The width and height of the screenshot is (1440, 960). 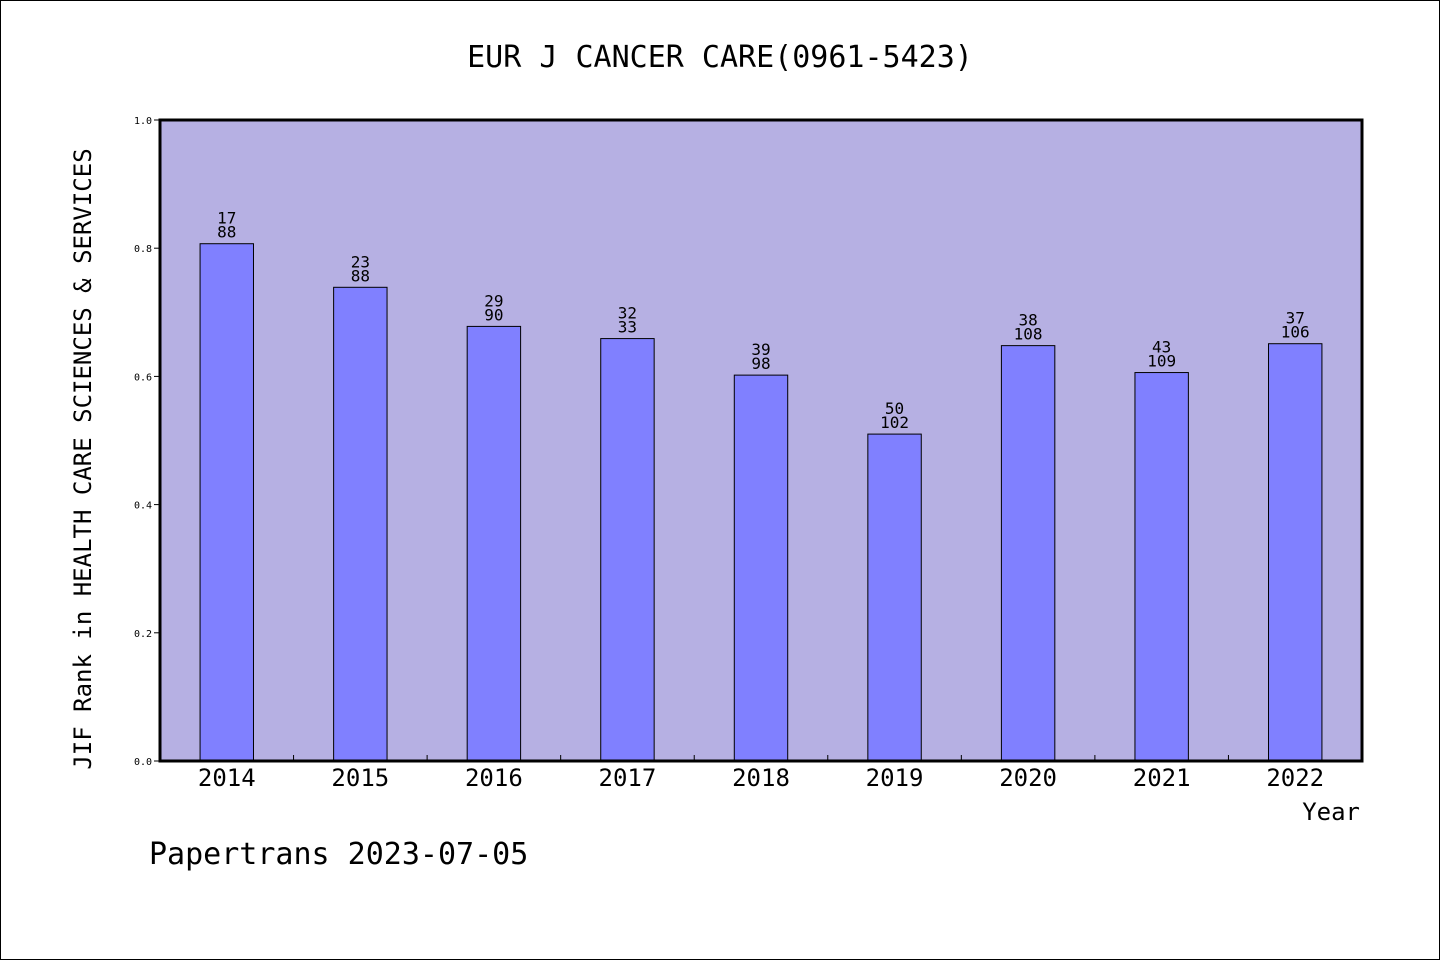 What do you see at coordinates (493, 314) in the screenshot?
I see `data-label-total-2016: 90` at bounding box center [493, 314].